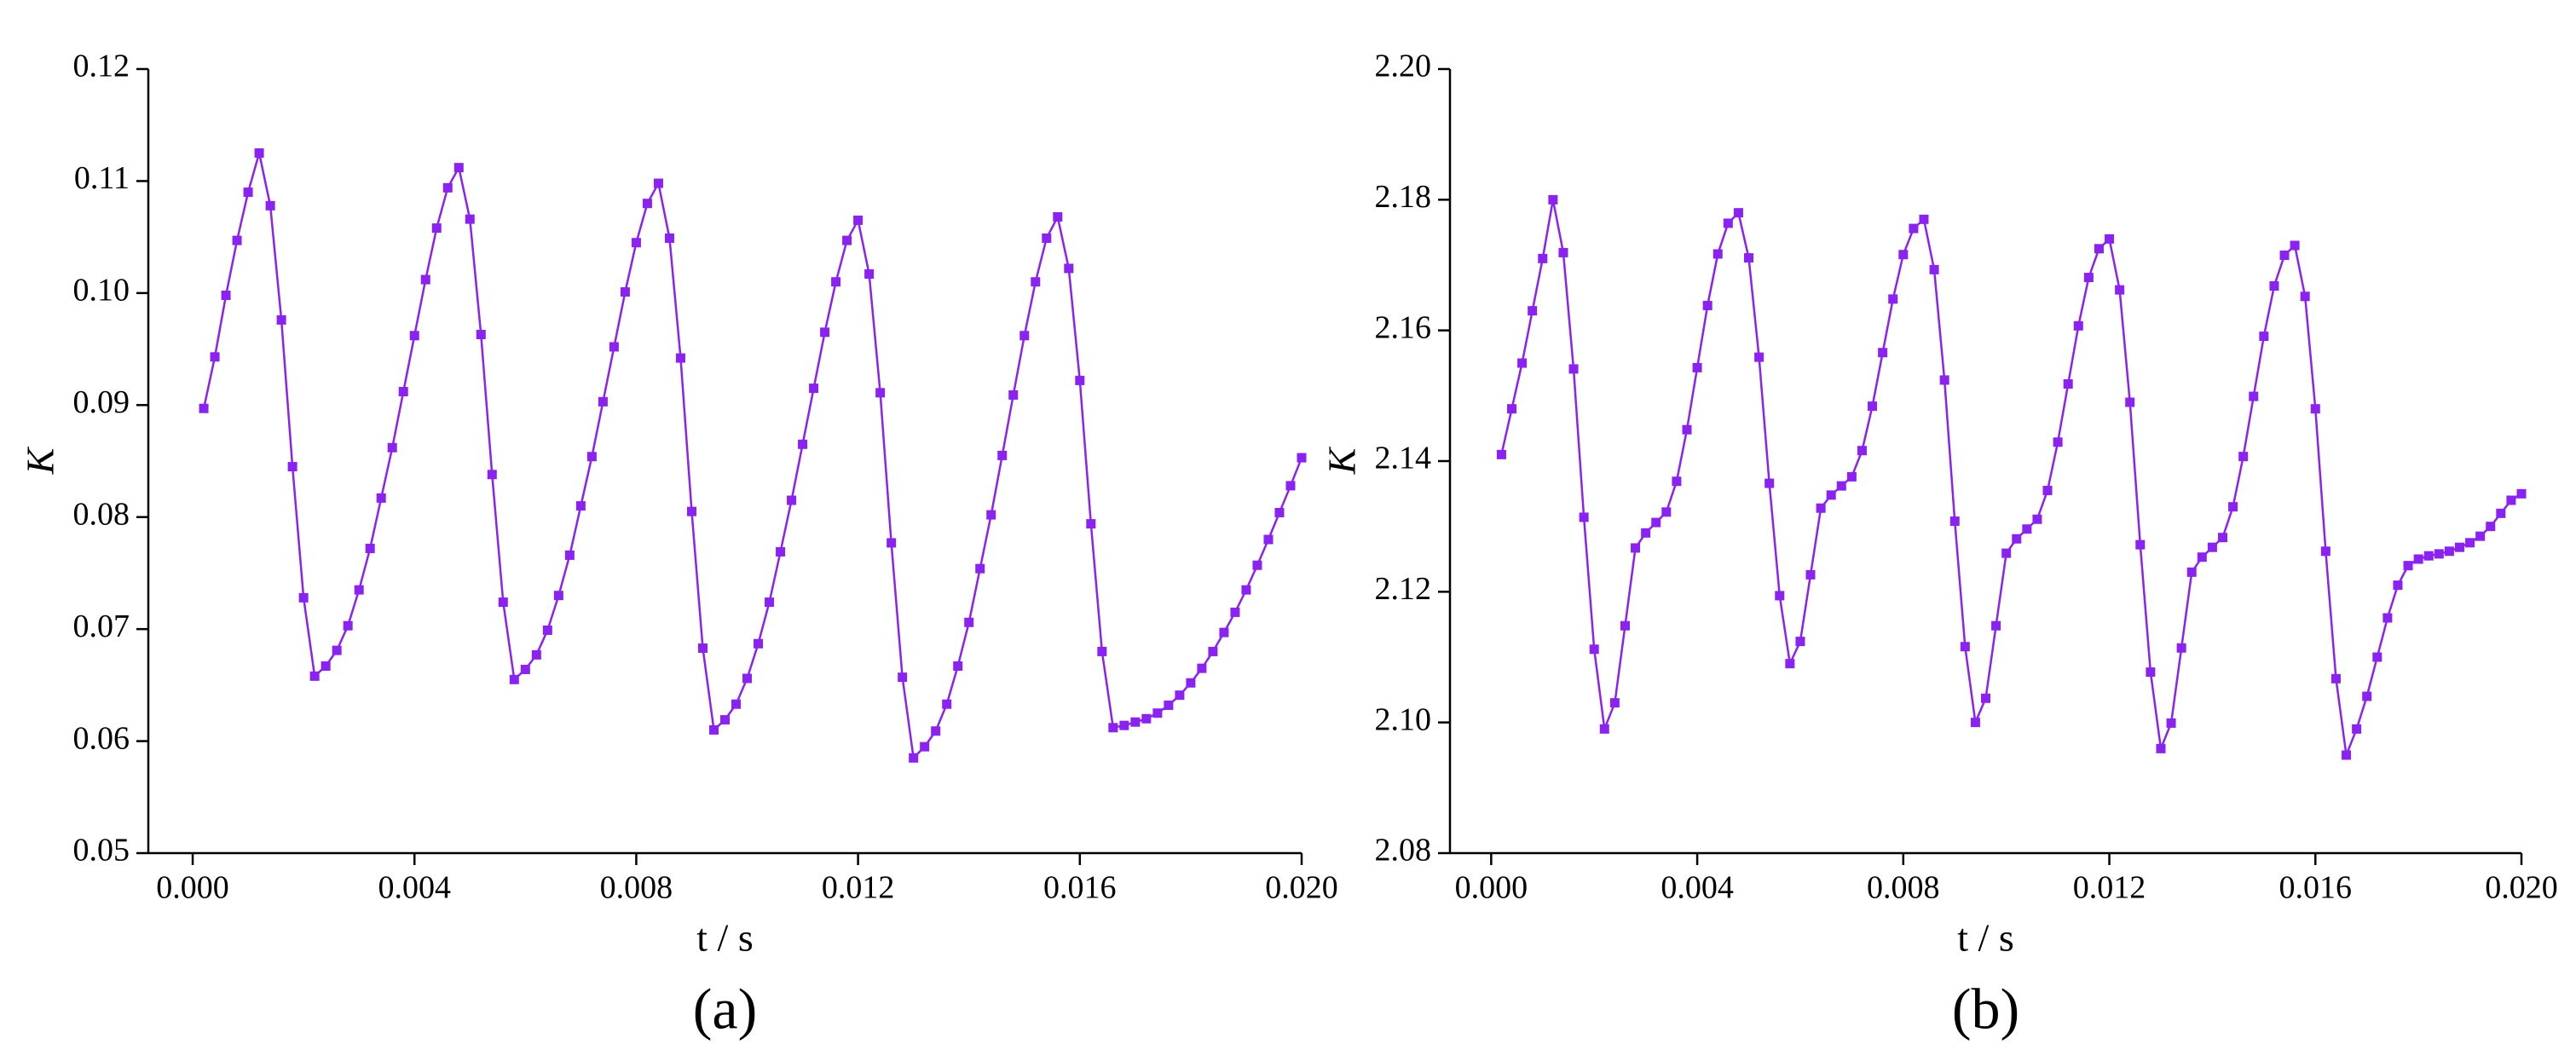  What do you see at coordinates (1903, 888) in the screenshot?
I see `x-tick-label: 0.008` at bounding box center [1903, 888].